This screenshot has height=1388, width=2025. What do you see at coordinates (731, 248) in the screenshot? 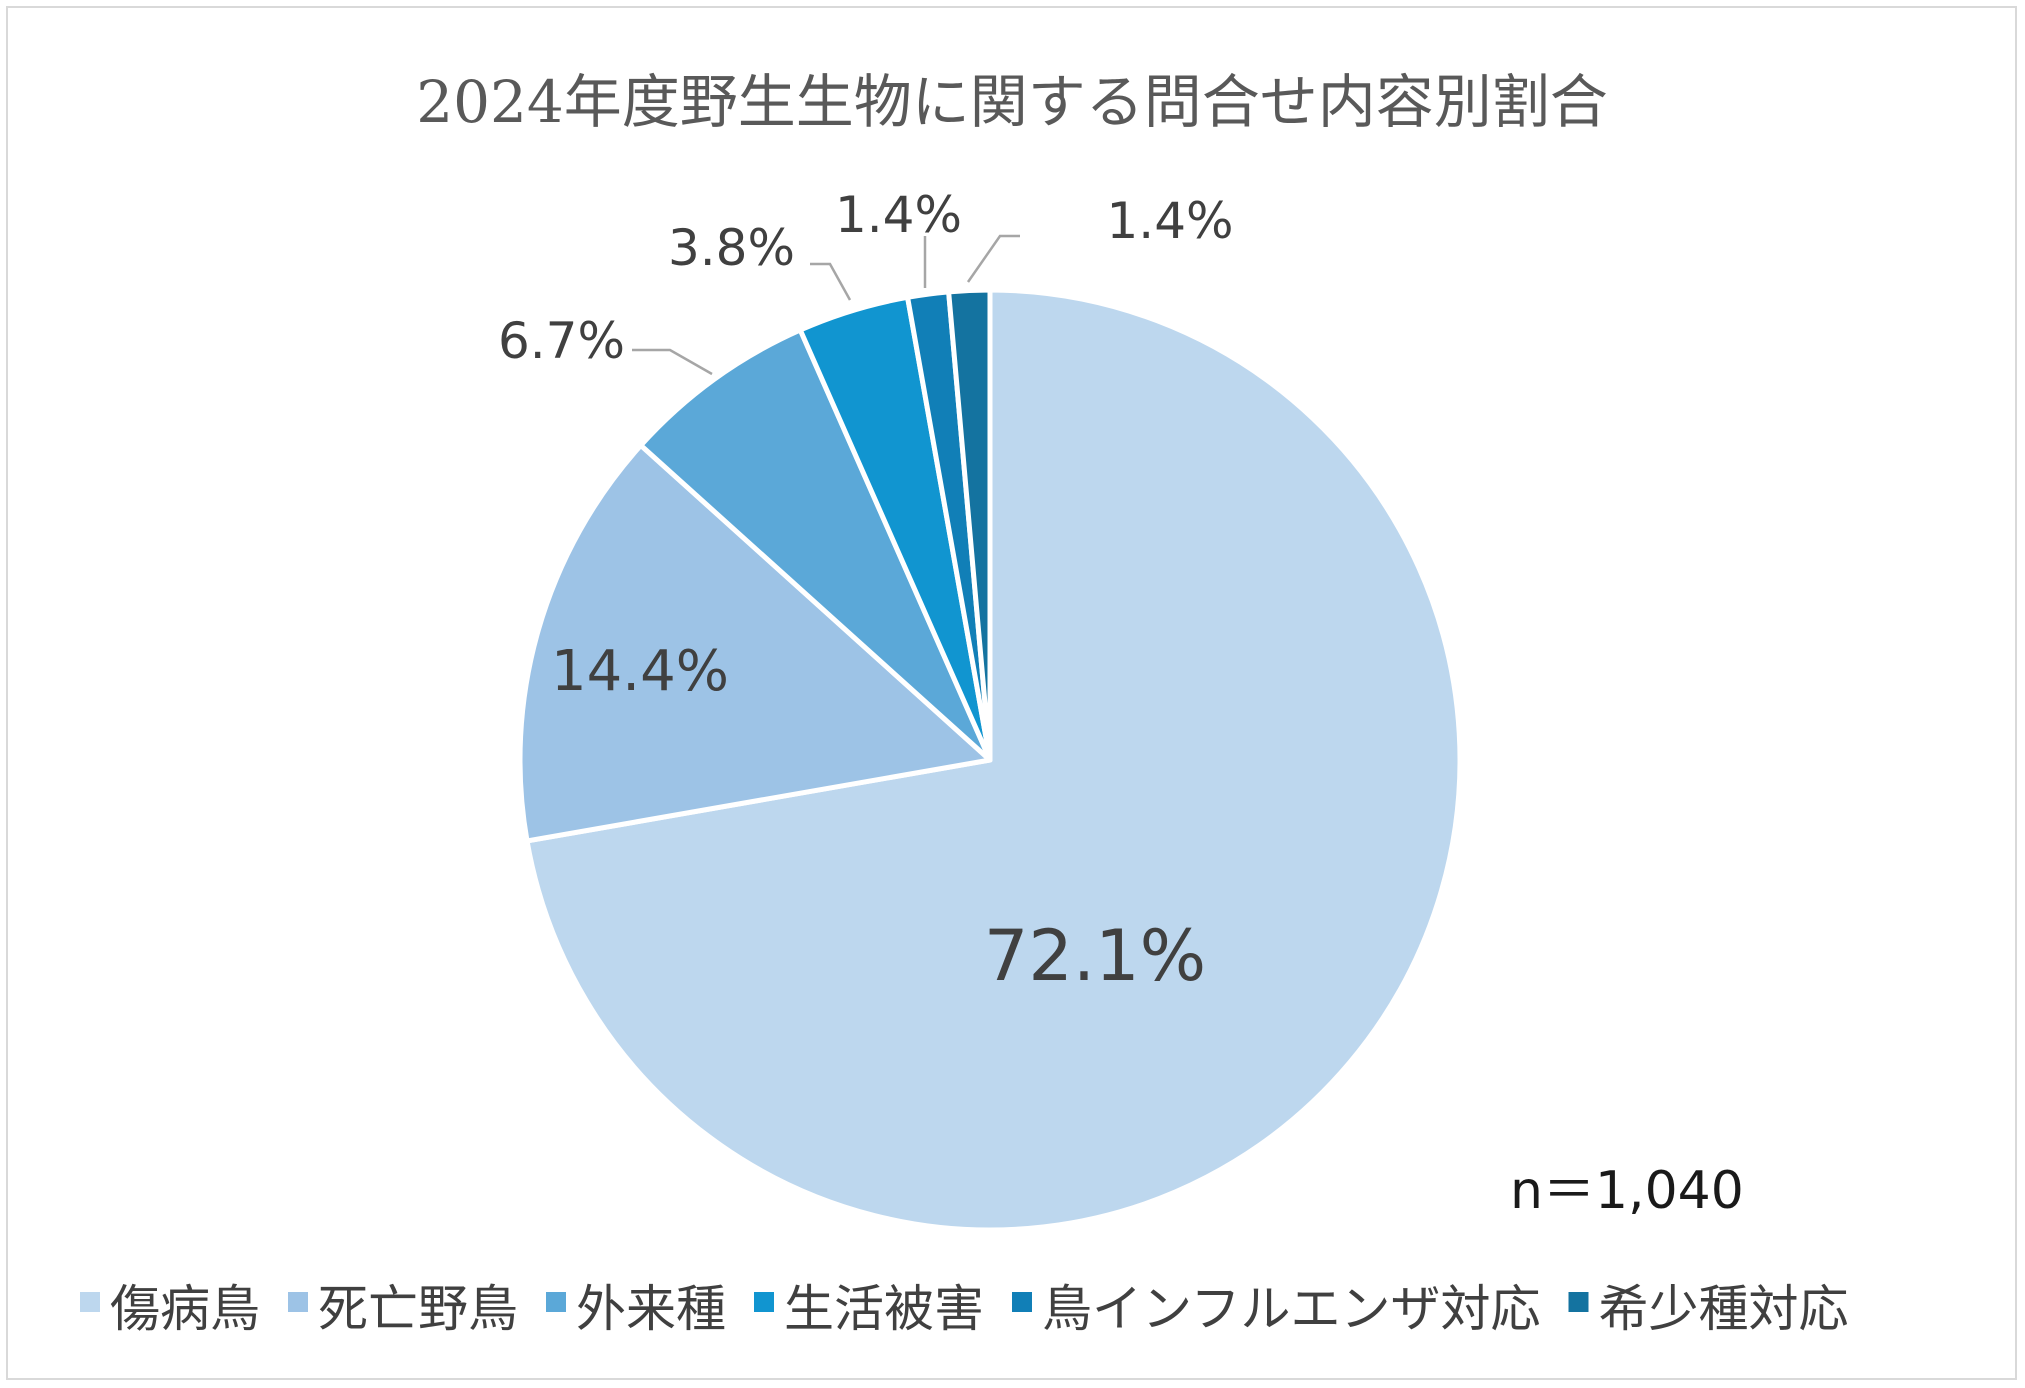
I see `data-label-4: 3.8%` at bounding box center [731, 248].